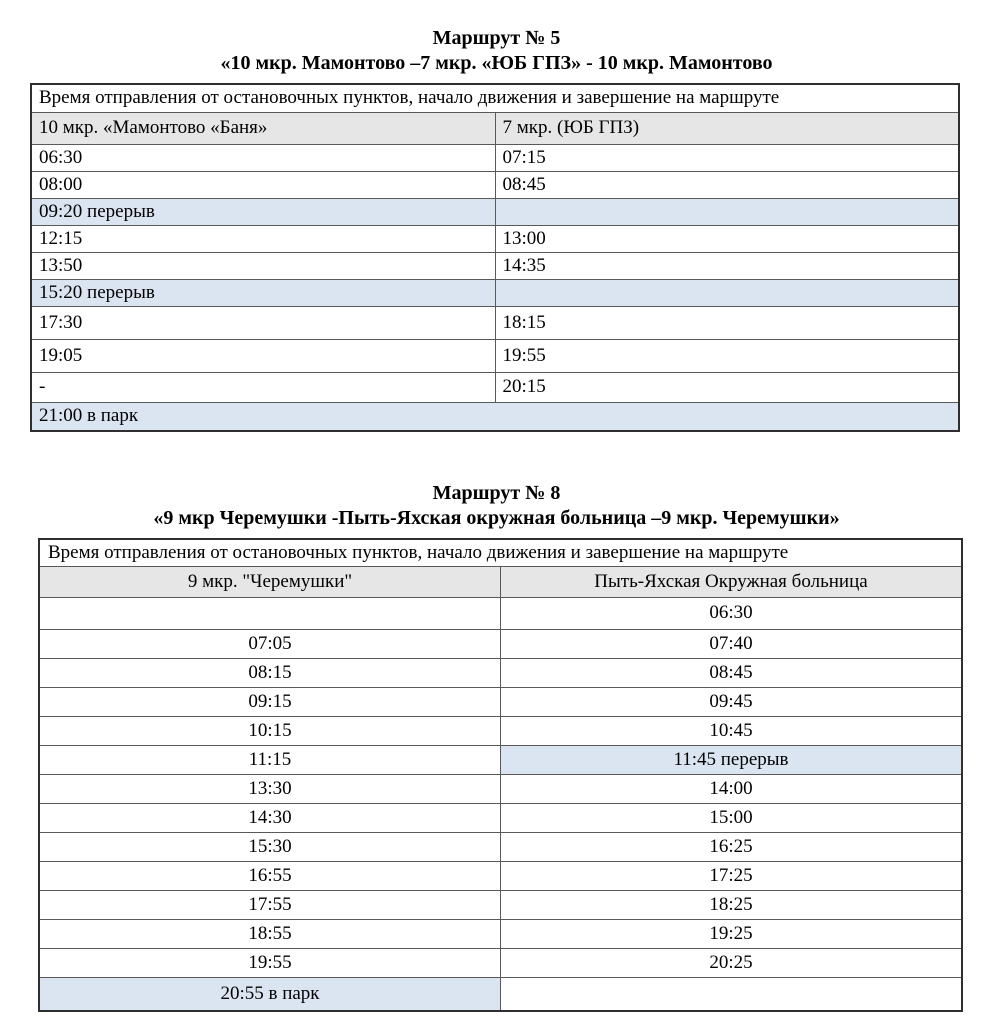 The height and width of the screenshot is (1024, 993). What do you see at coordinates (263, 292) in the screenshot?
I see `break-time-cell: 15:20 перерыв` at bounding box center [263, 292].